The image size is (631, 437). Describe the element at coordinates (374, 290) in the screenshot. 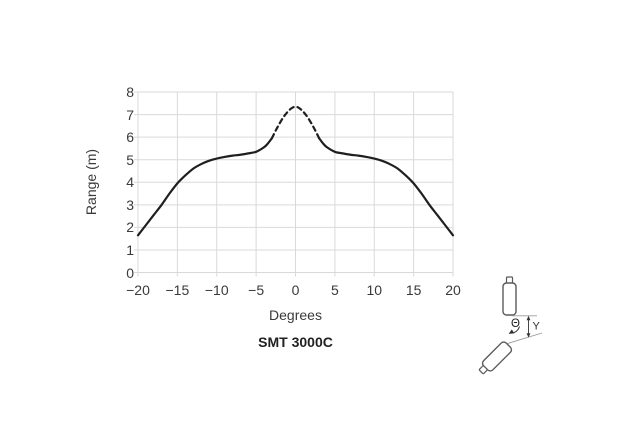

I see `x-tick-label: 10` at that location.